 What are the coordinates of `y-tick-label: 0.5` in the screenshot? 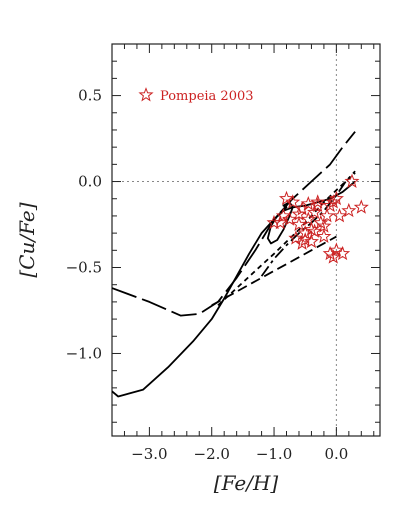 It's located at (90, 96).